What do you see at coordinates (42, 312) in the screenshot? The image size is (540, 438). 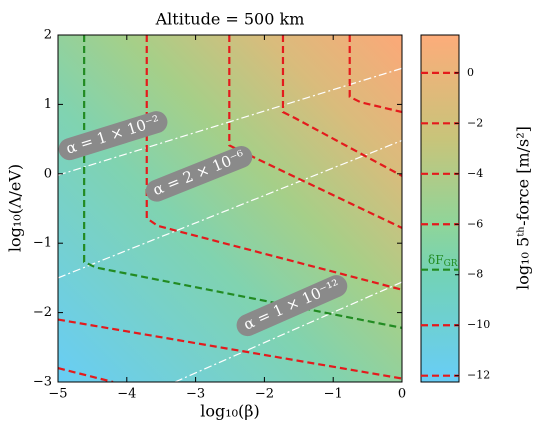 I see `y-tick-label: −2` at bounding box center [42, 312].